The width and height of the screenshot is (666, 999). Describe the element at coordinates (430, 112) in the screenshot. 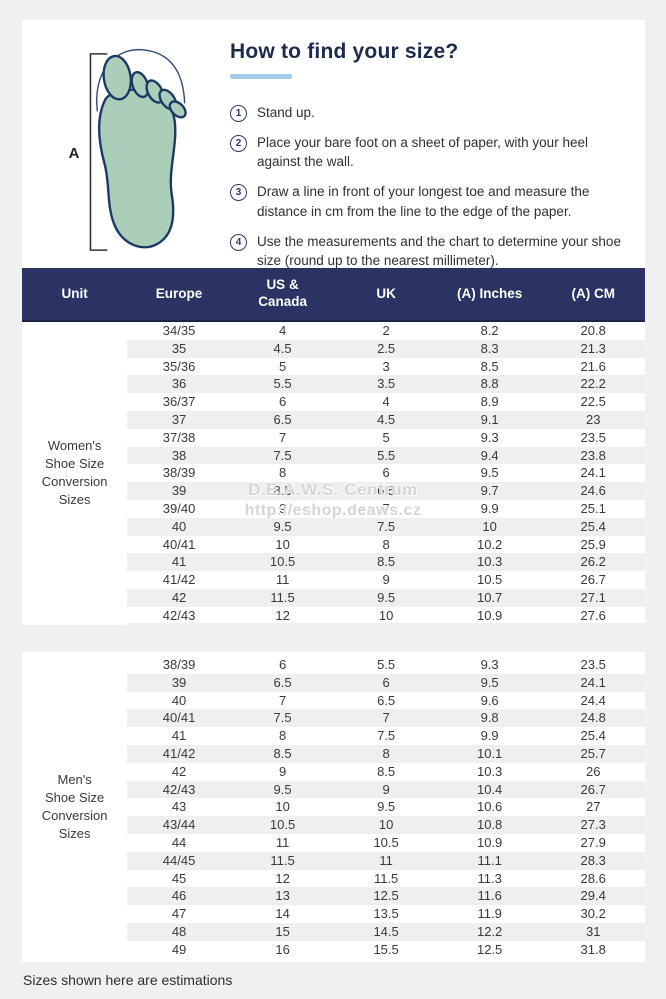

I see `instruction-step: 1 Stand up.` at that location.